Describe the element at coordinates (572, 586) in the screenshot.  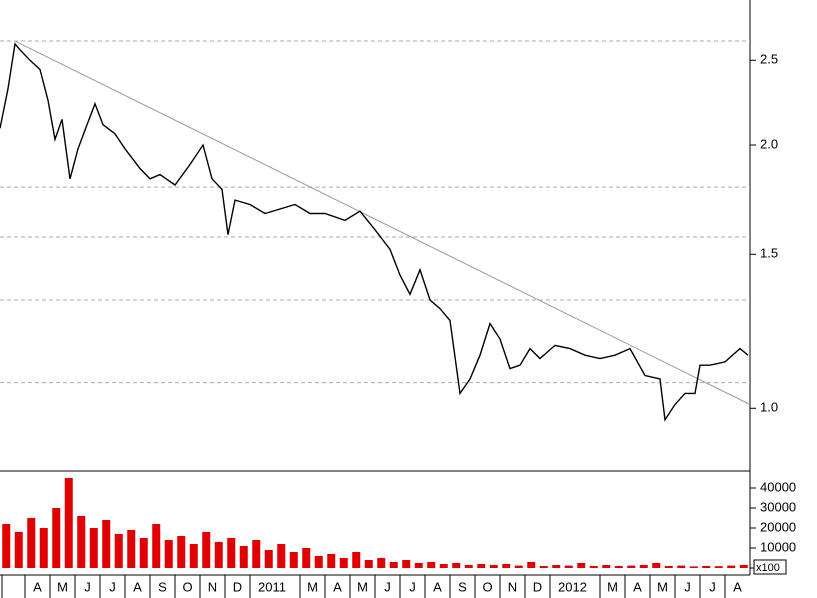
I see `x-tick-label: 2012` at that location.